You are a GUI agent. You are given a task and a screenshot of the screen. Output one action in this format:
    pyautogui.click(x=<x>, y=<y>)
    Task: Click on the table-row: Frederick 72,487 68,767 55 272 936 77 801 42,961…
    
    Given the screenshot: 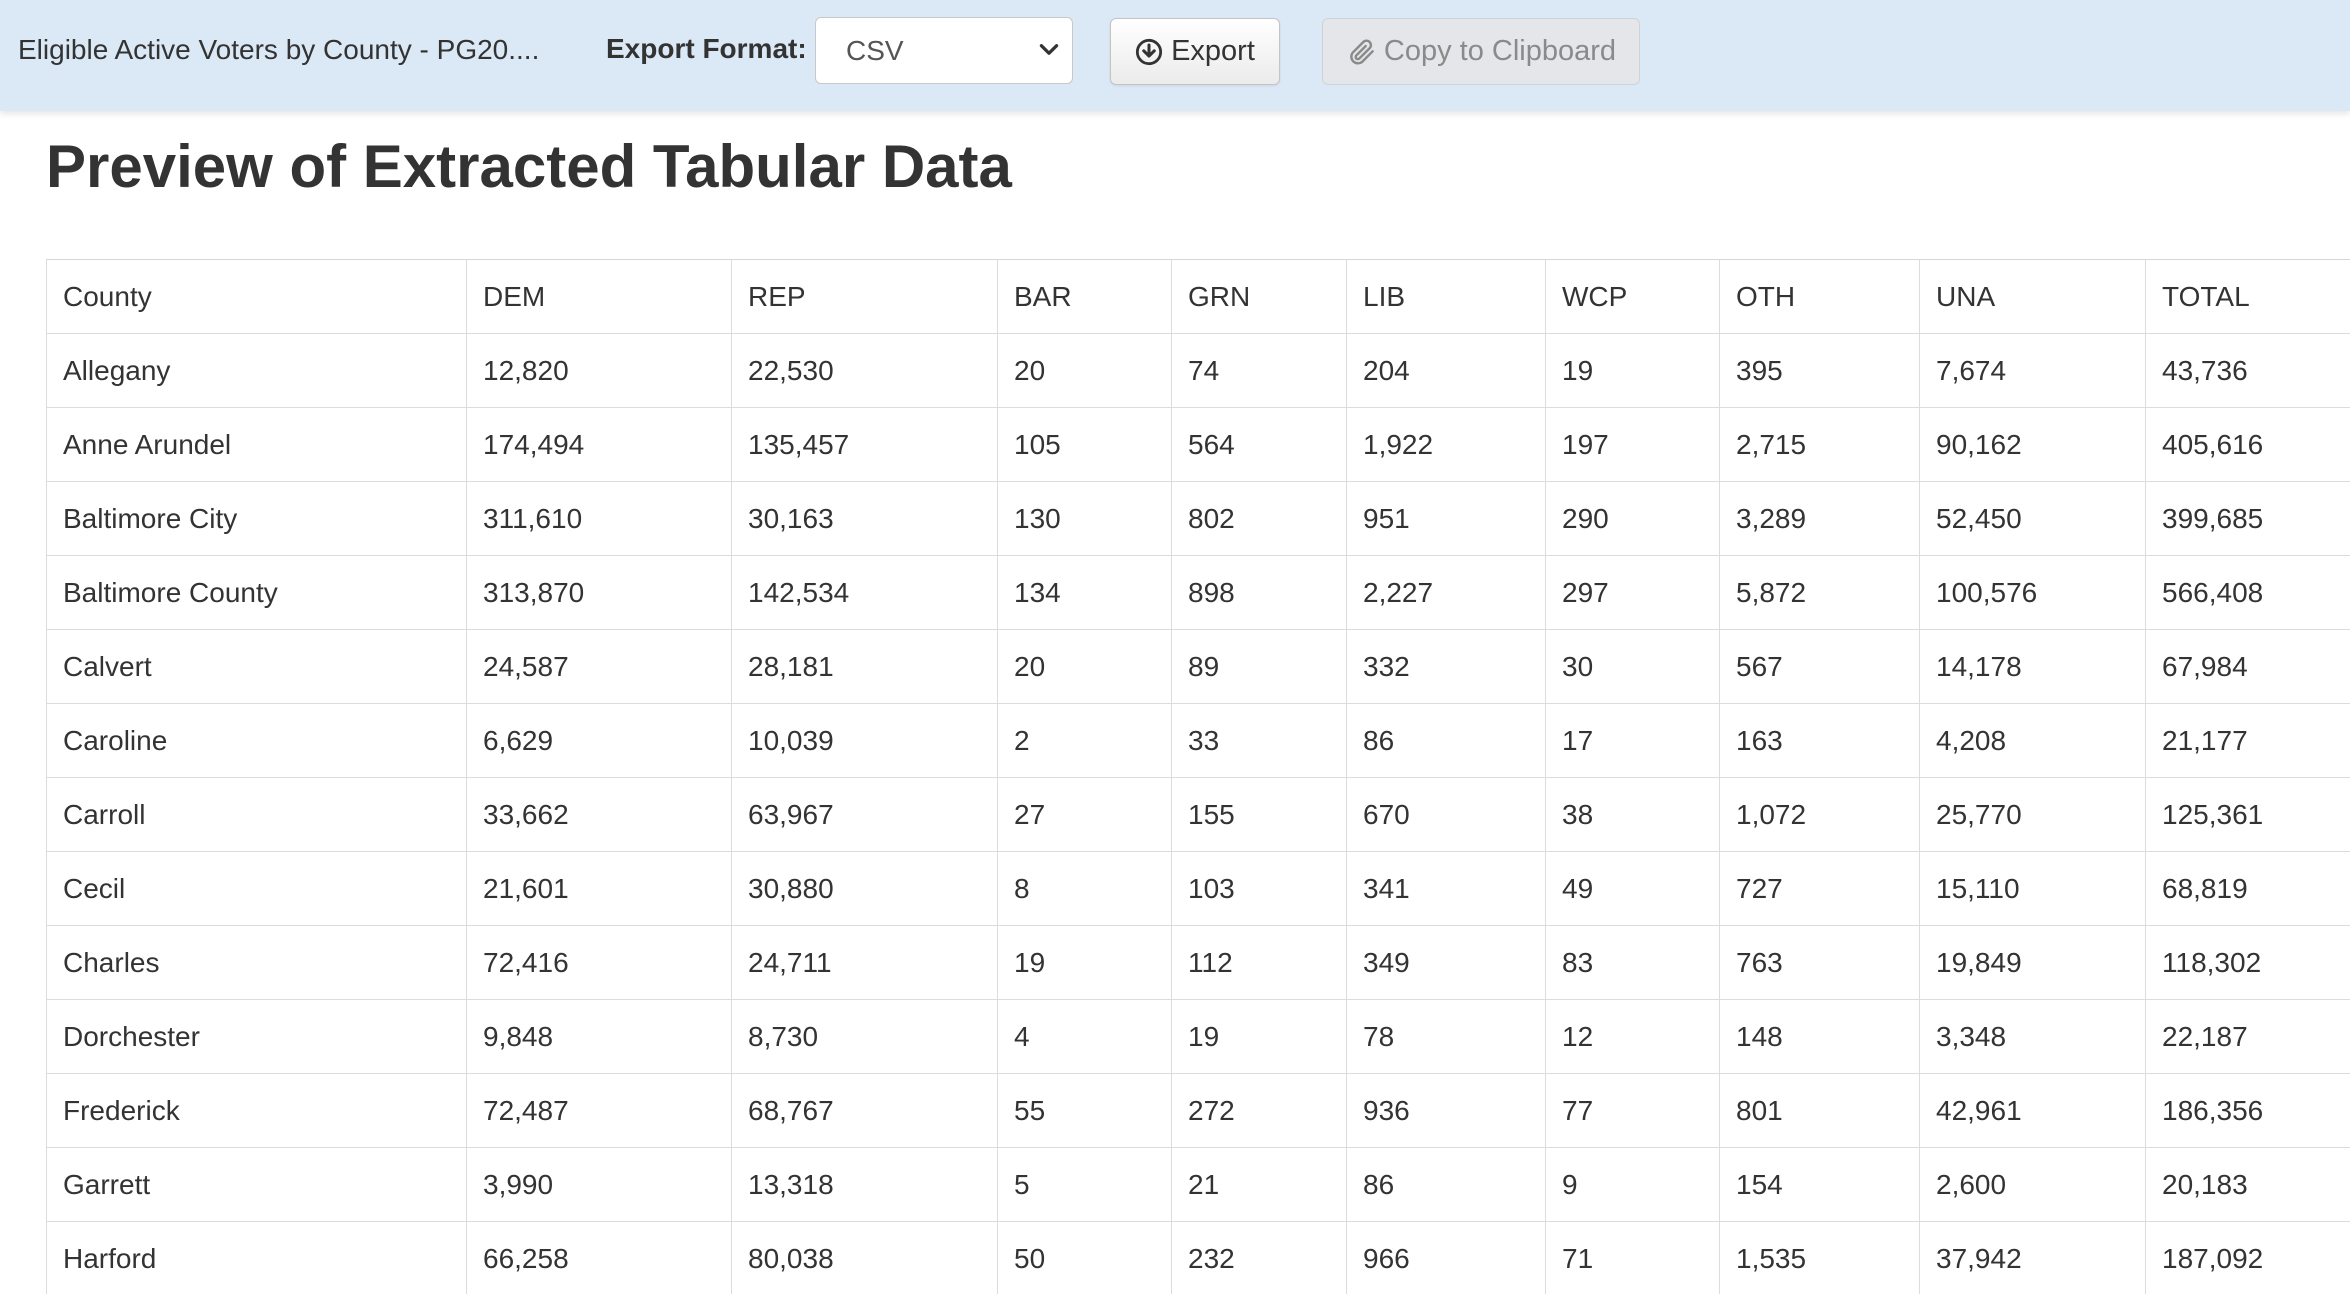 What is the action you would take?
    pyautogui.click(x=1198, y=1110)
    